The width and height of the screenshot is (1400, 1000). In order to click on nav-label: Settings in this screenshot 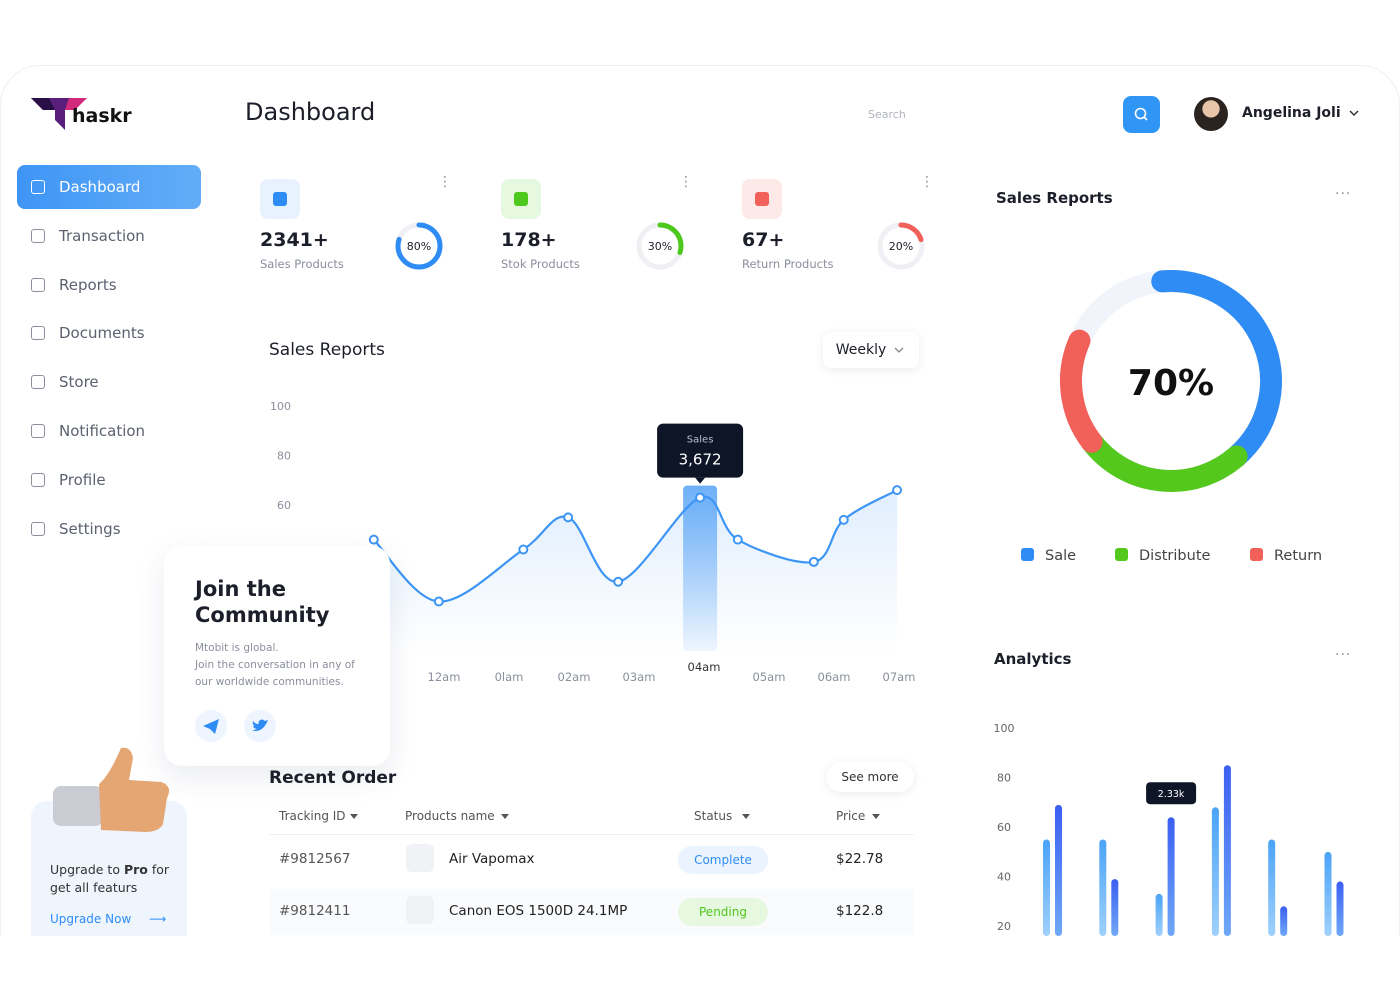, I will do `click(90, 528)`.